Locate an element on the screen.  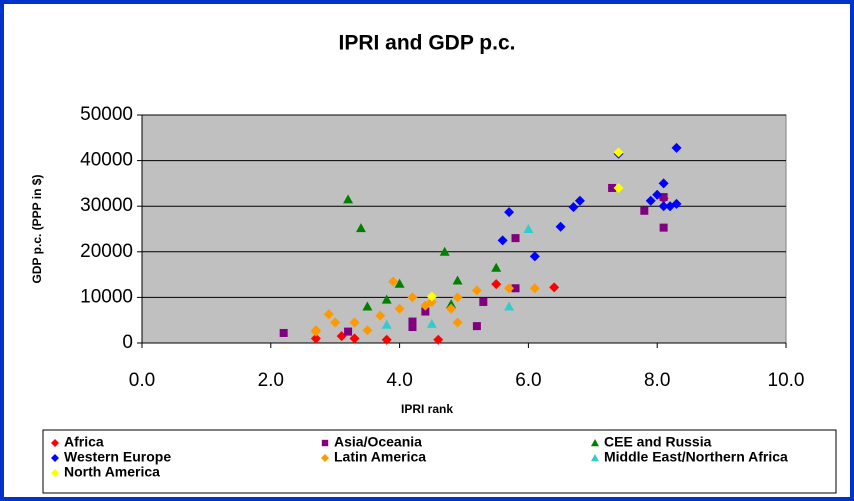
legend is located at coordinates (439, 461).